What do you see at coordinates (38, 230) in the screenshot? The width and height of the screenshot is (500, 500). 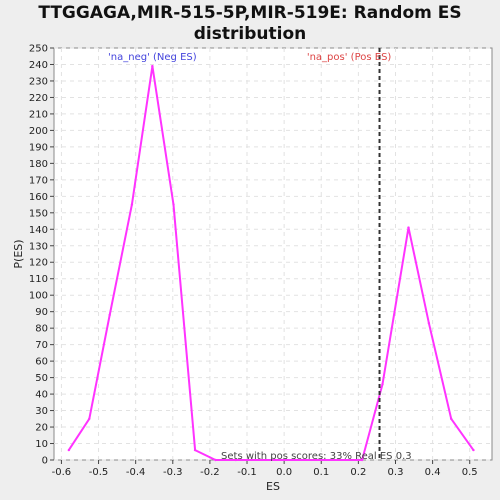 I see `y-tick-label: 140` at bounding box center [38, 230].